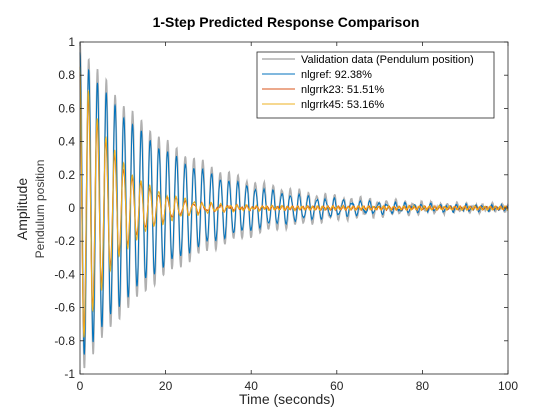 The height and width of the screenshot is (420, 560). I want to click on x-tick-label: 40, so click(252, 386).